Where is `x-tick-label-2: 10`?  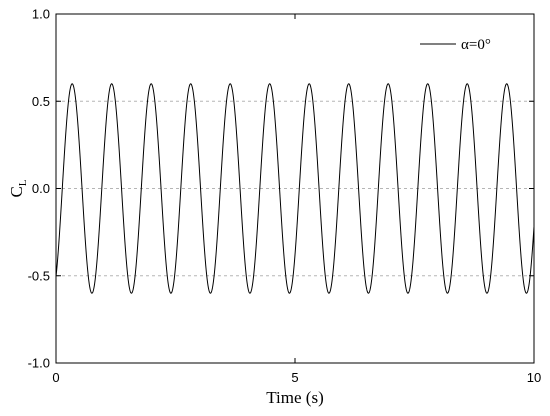
x-tick-label-2: 10 is located at coordinates (534, 377).